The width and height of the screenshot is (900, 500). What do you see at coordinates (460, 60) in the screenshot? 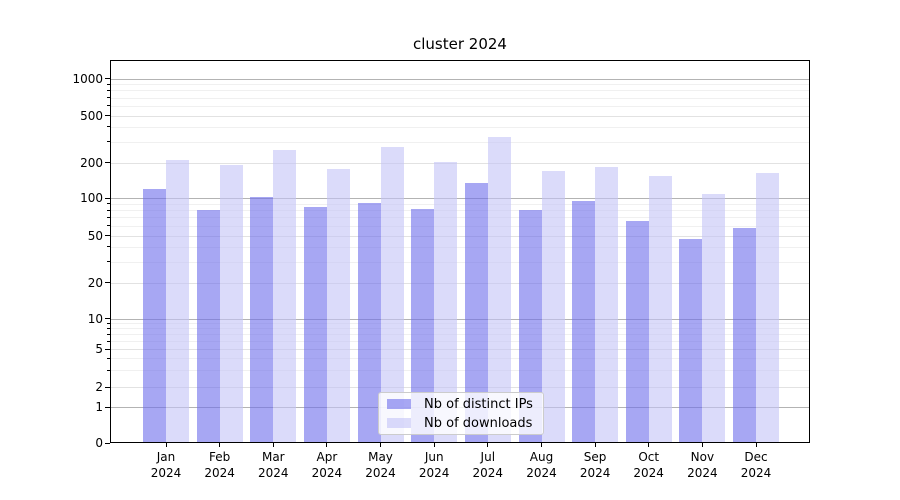
I see `top-spine` at bounding box center [460, 60].